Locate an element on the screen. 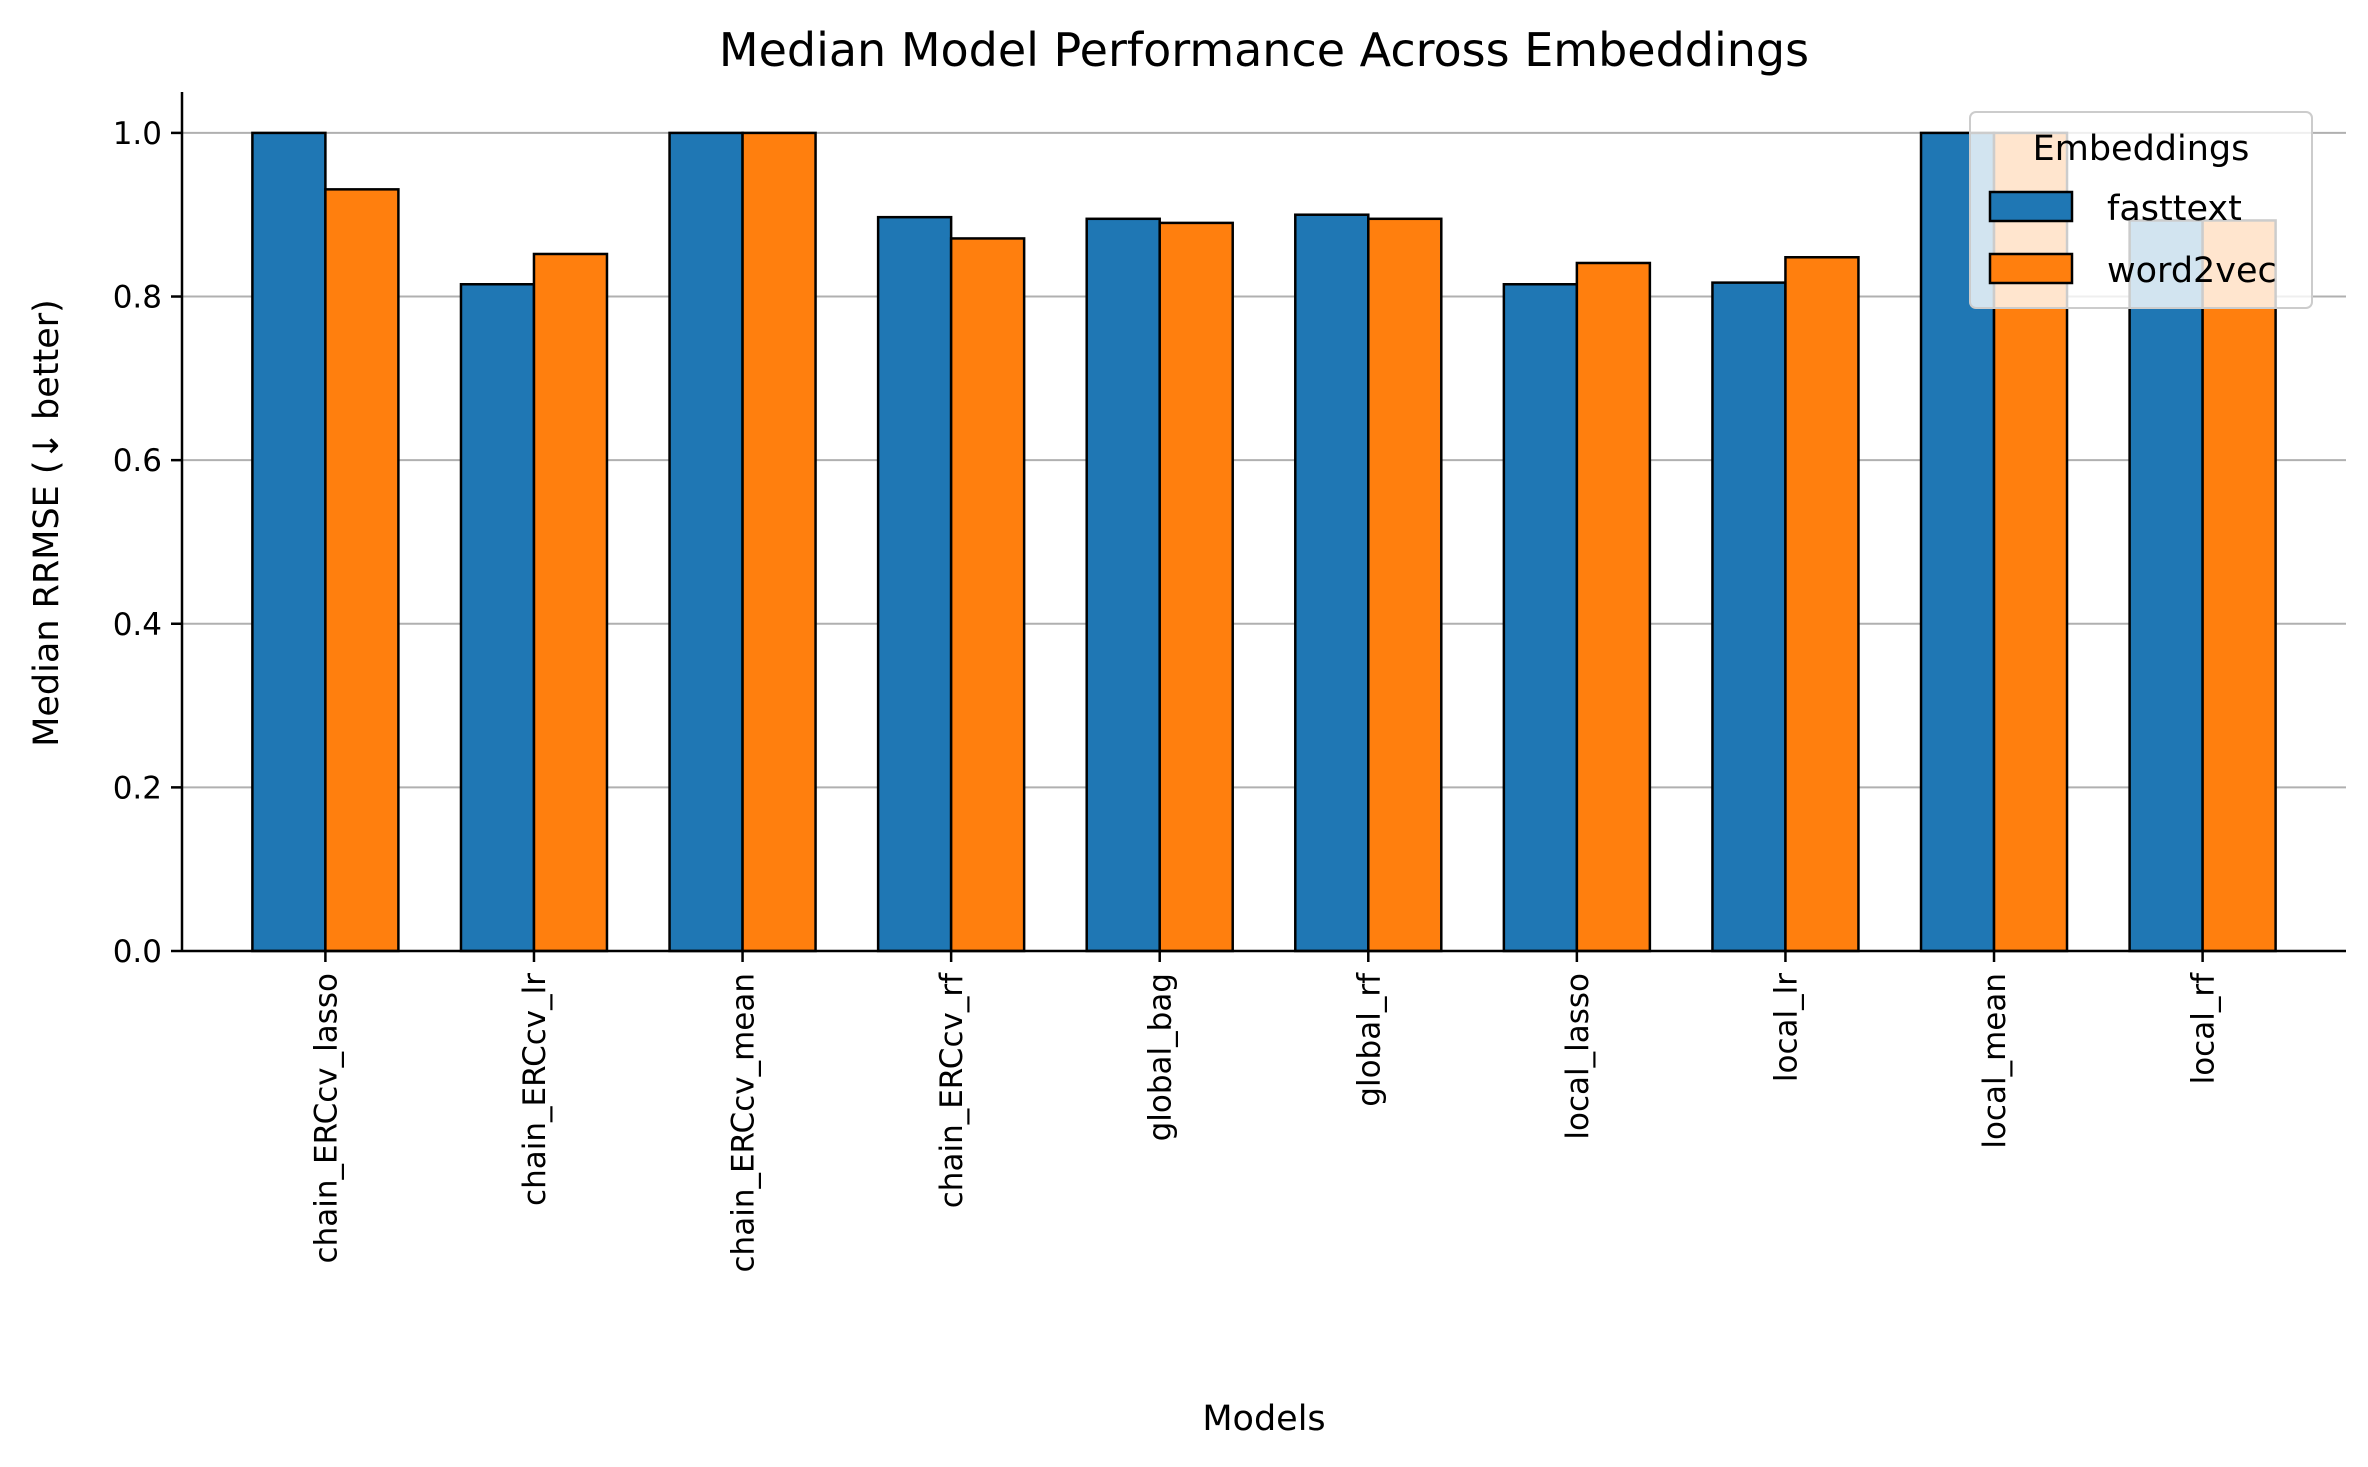 The height and width of the screenshot is (1467, 2368). x-tick-label: chain_ERCcv_rf is located at coordinates (952, 1090).